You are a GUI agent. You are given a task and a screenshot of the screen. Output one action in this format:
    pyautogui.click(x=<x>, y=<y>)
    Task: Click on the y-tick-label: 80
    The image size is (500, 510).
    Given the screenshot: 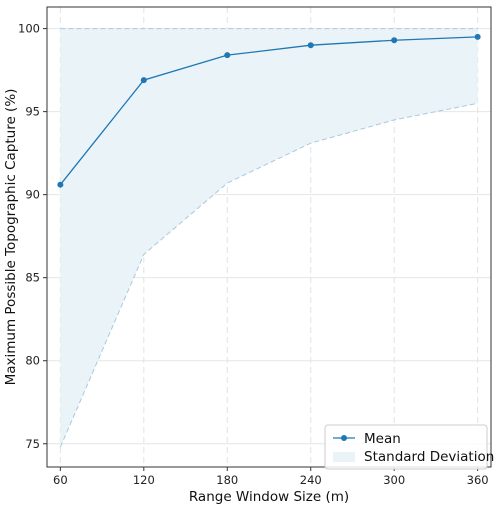 What is the action you would take?
    pyautogui.click(x=32, y=361)
    